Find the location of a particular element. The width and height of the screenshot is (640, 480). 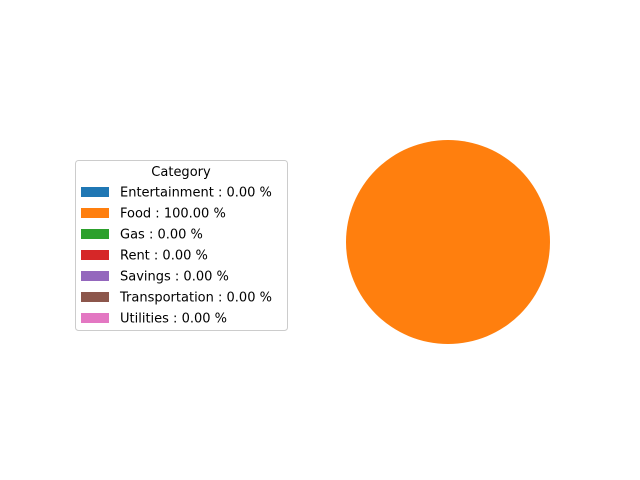

pie is located at coordinates (448, 242).